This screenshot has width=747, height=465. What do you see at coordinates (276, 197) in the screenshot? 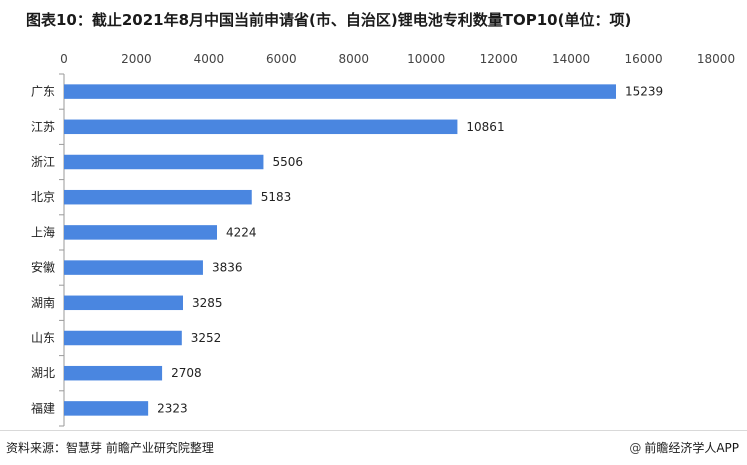
I see `value-label: 5183` at bounding box center [276, 197].